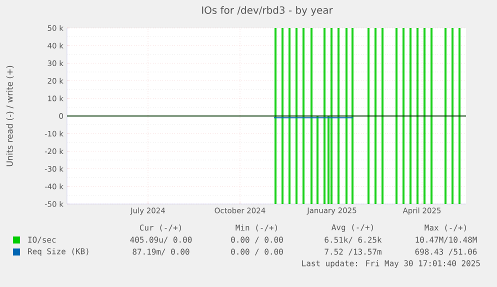  I want to click on y-axis-title: Units read (-) / write (+), so click(10, 116).